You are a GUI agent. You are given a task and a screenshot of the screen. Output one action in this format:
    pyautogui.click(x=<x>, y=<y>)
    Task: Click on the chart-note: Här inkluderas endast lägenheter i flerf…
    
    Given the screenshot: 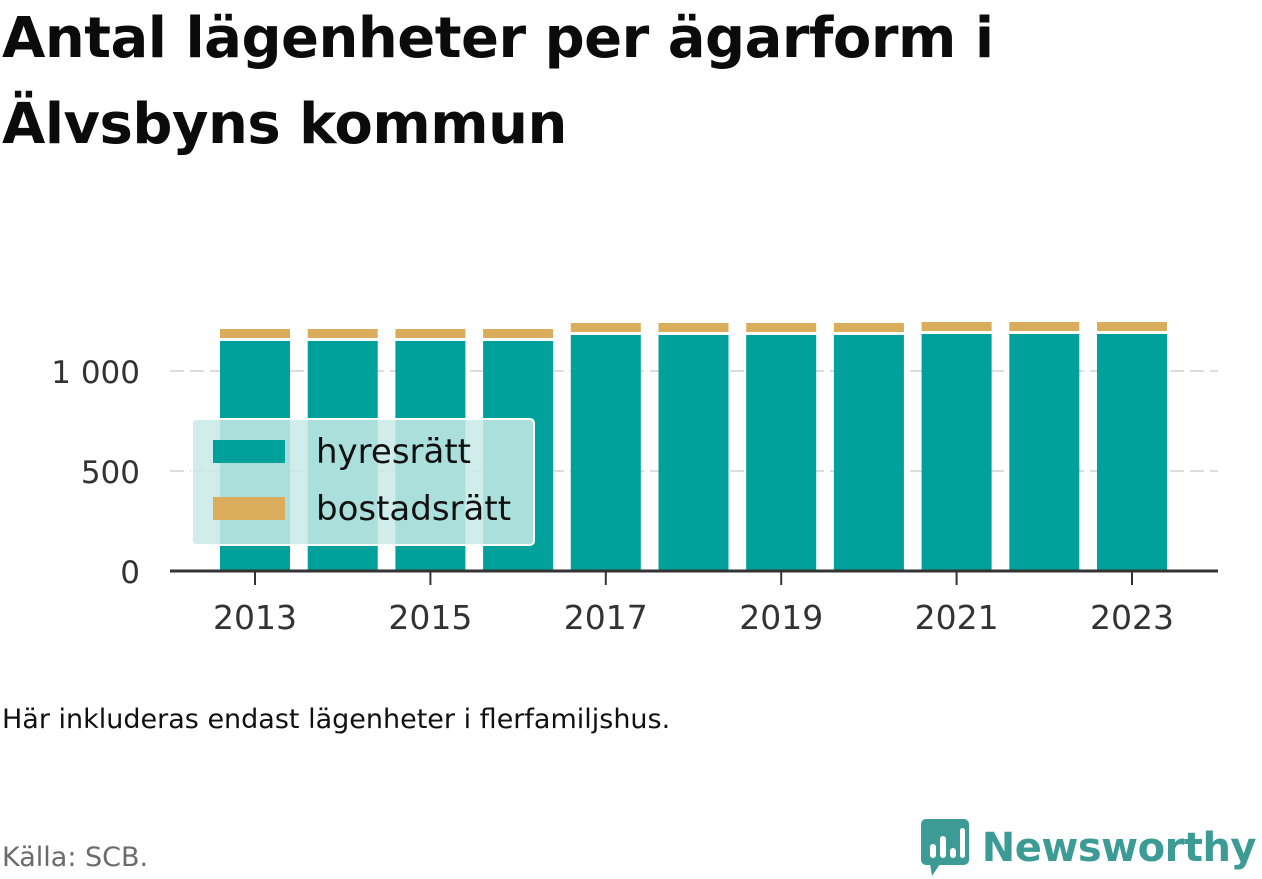 What is the action you would take?
    pyautogui.click(x=336, y=719)
    